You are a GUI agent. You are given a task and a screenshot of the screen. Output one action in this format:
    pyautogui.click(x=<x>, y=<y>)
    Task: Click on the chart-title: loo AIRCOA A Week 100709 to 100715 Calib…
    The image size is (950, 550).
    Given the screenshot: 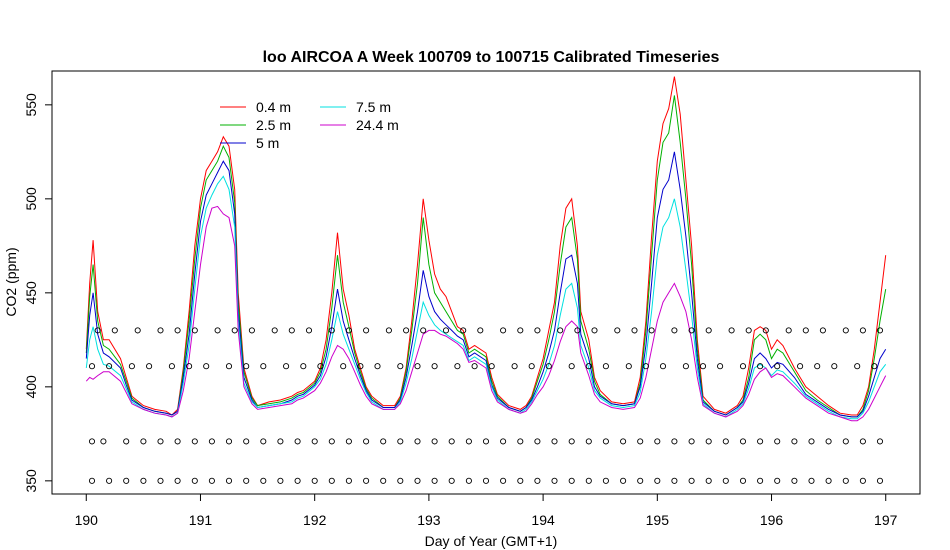 What is the action you would take?
    pyautogui.click(x=491, y=57)
    